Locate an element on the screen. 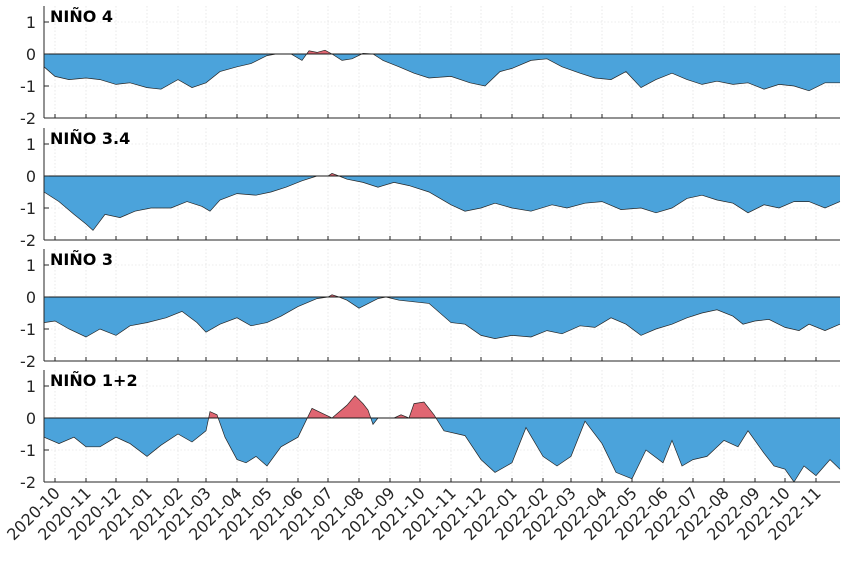 This screenshot has width=865, height=567. panel-title: NIÑO 3.4 is located at coordinates (90, 138).